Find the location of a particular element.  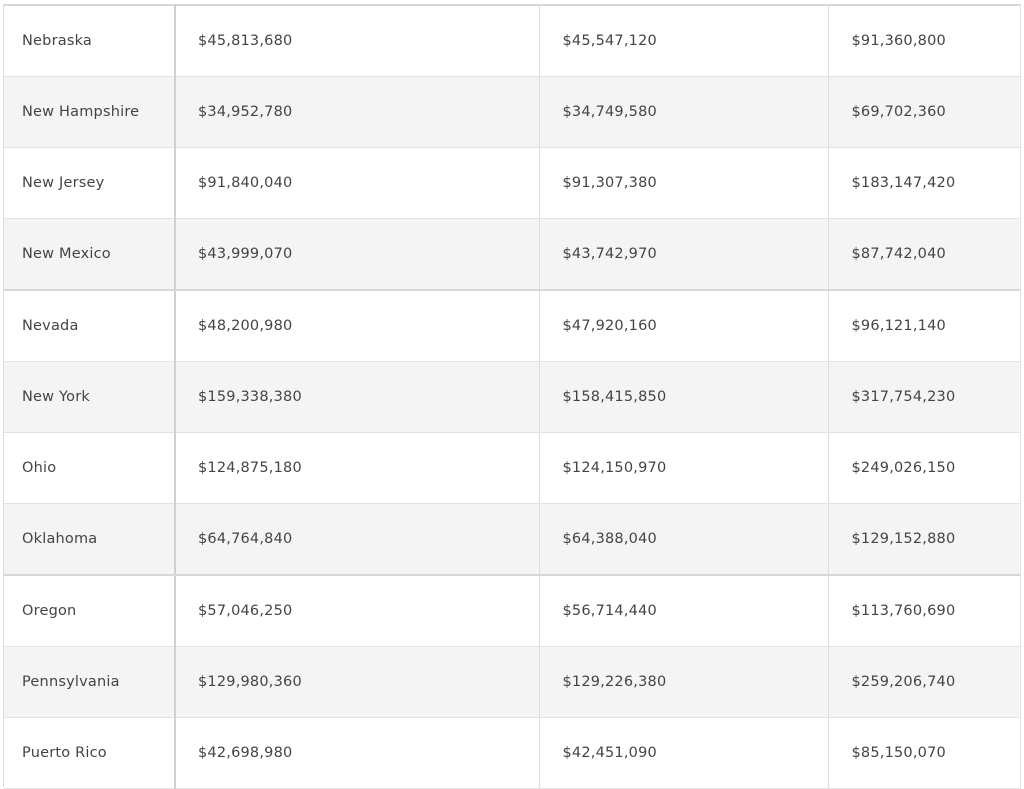

amount-cell: $43,742,970 is located at coordinates (684, 254).